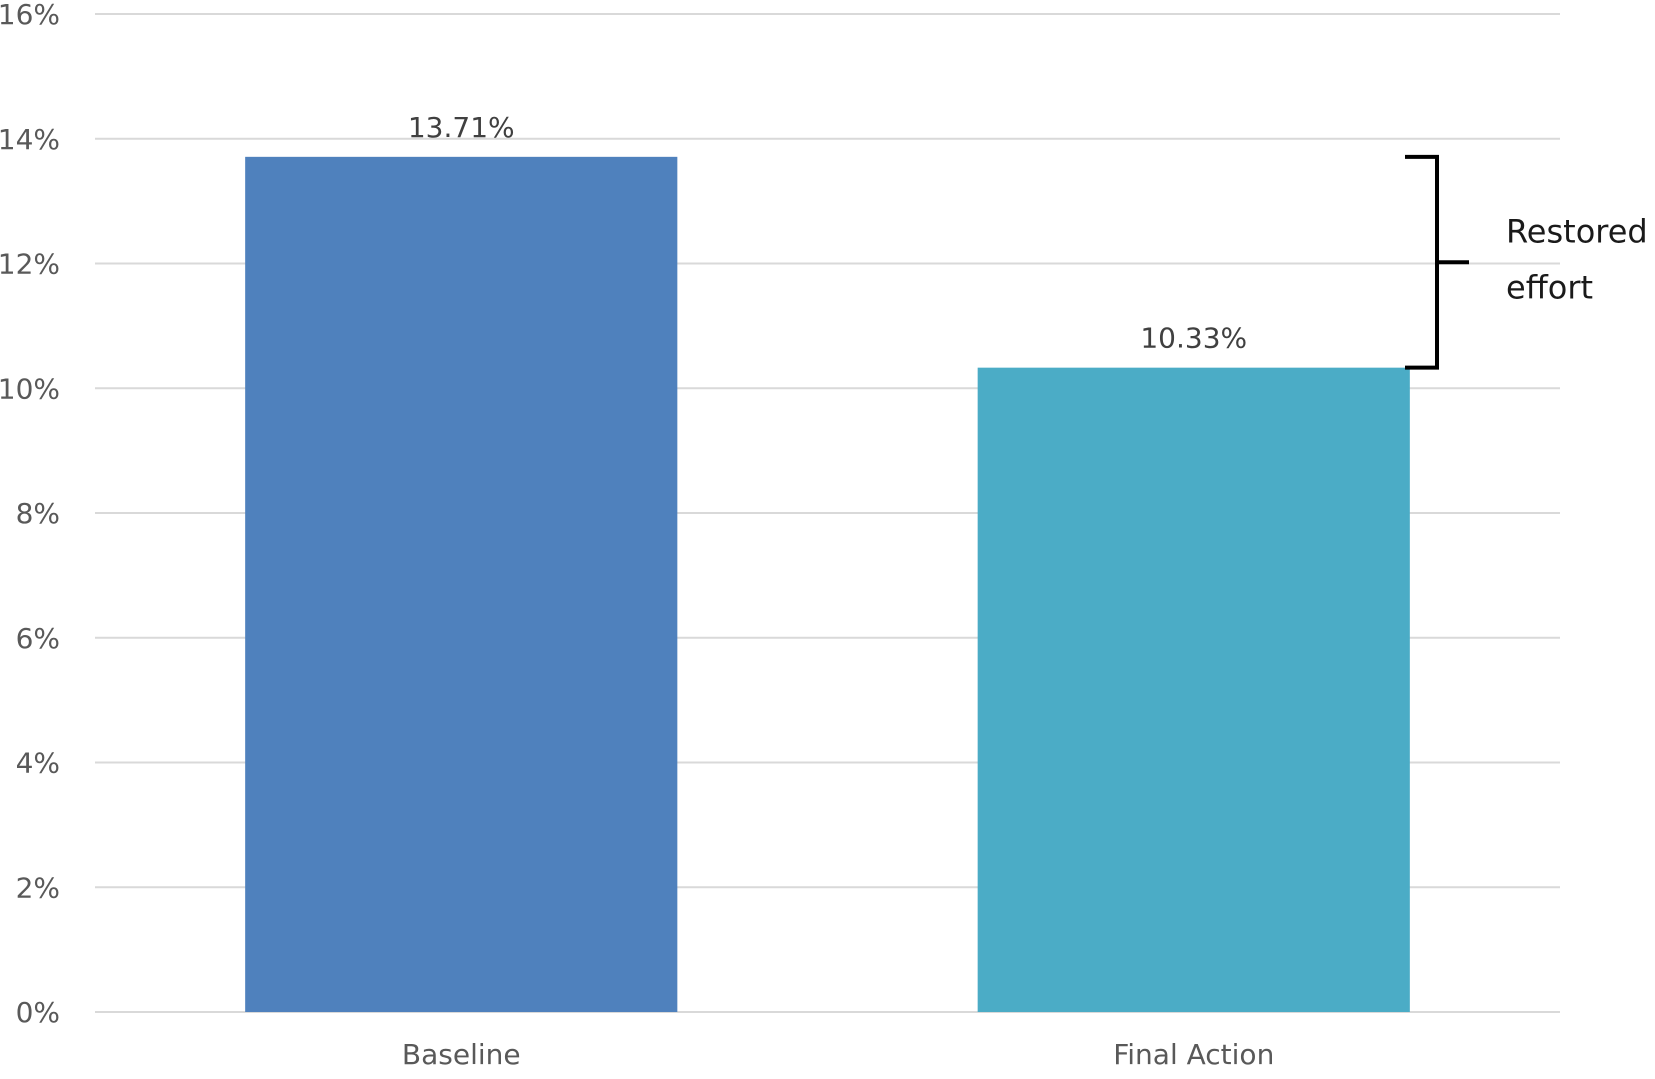 The width and height of the screenshot is (1655, 1079). What do you see at coordinates (1549, 287) in the screenshot?
I see `annotation-label: effort` at bounding box center [1549, 287].